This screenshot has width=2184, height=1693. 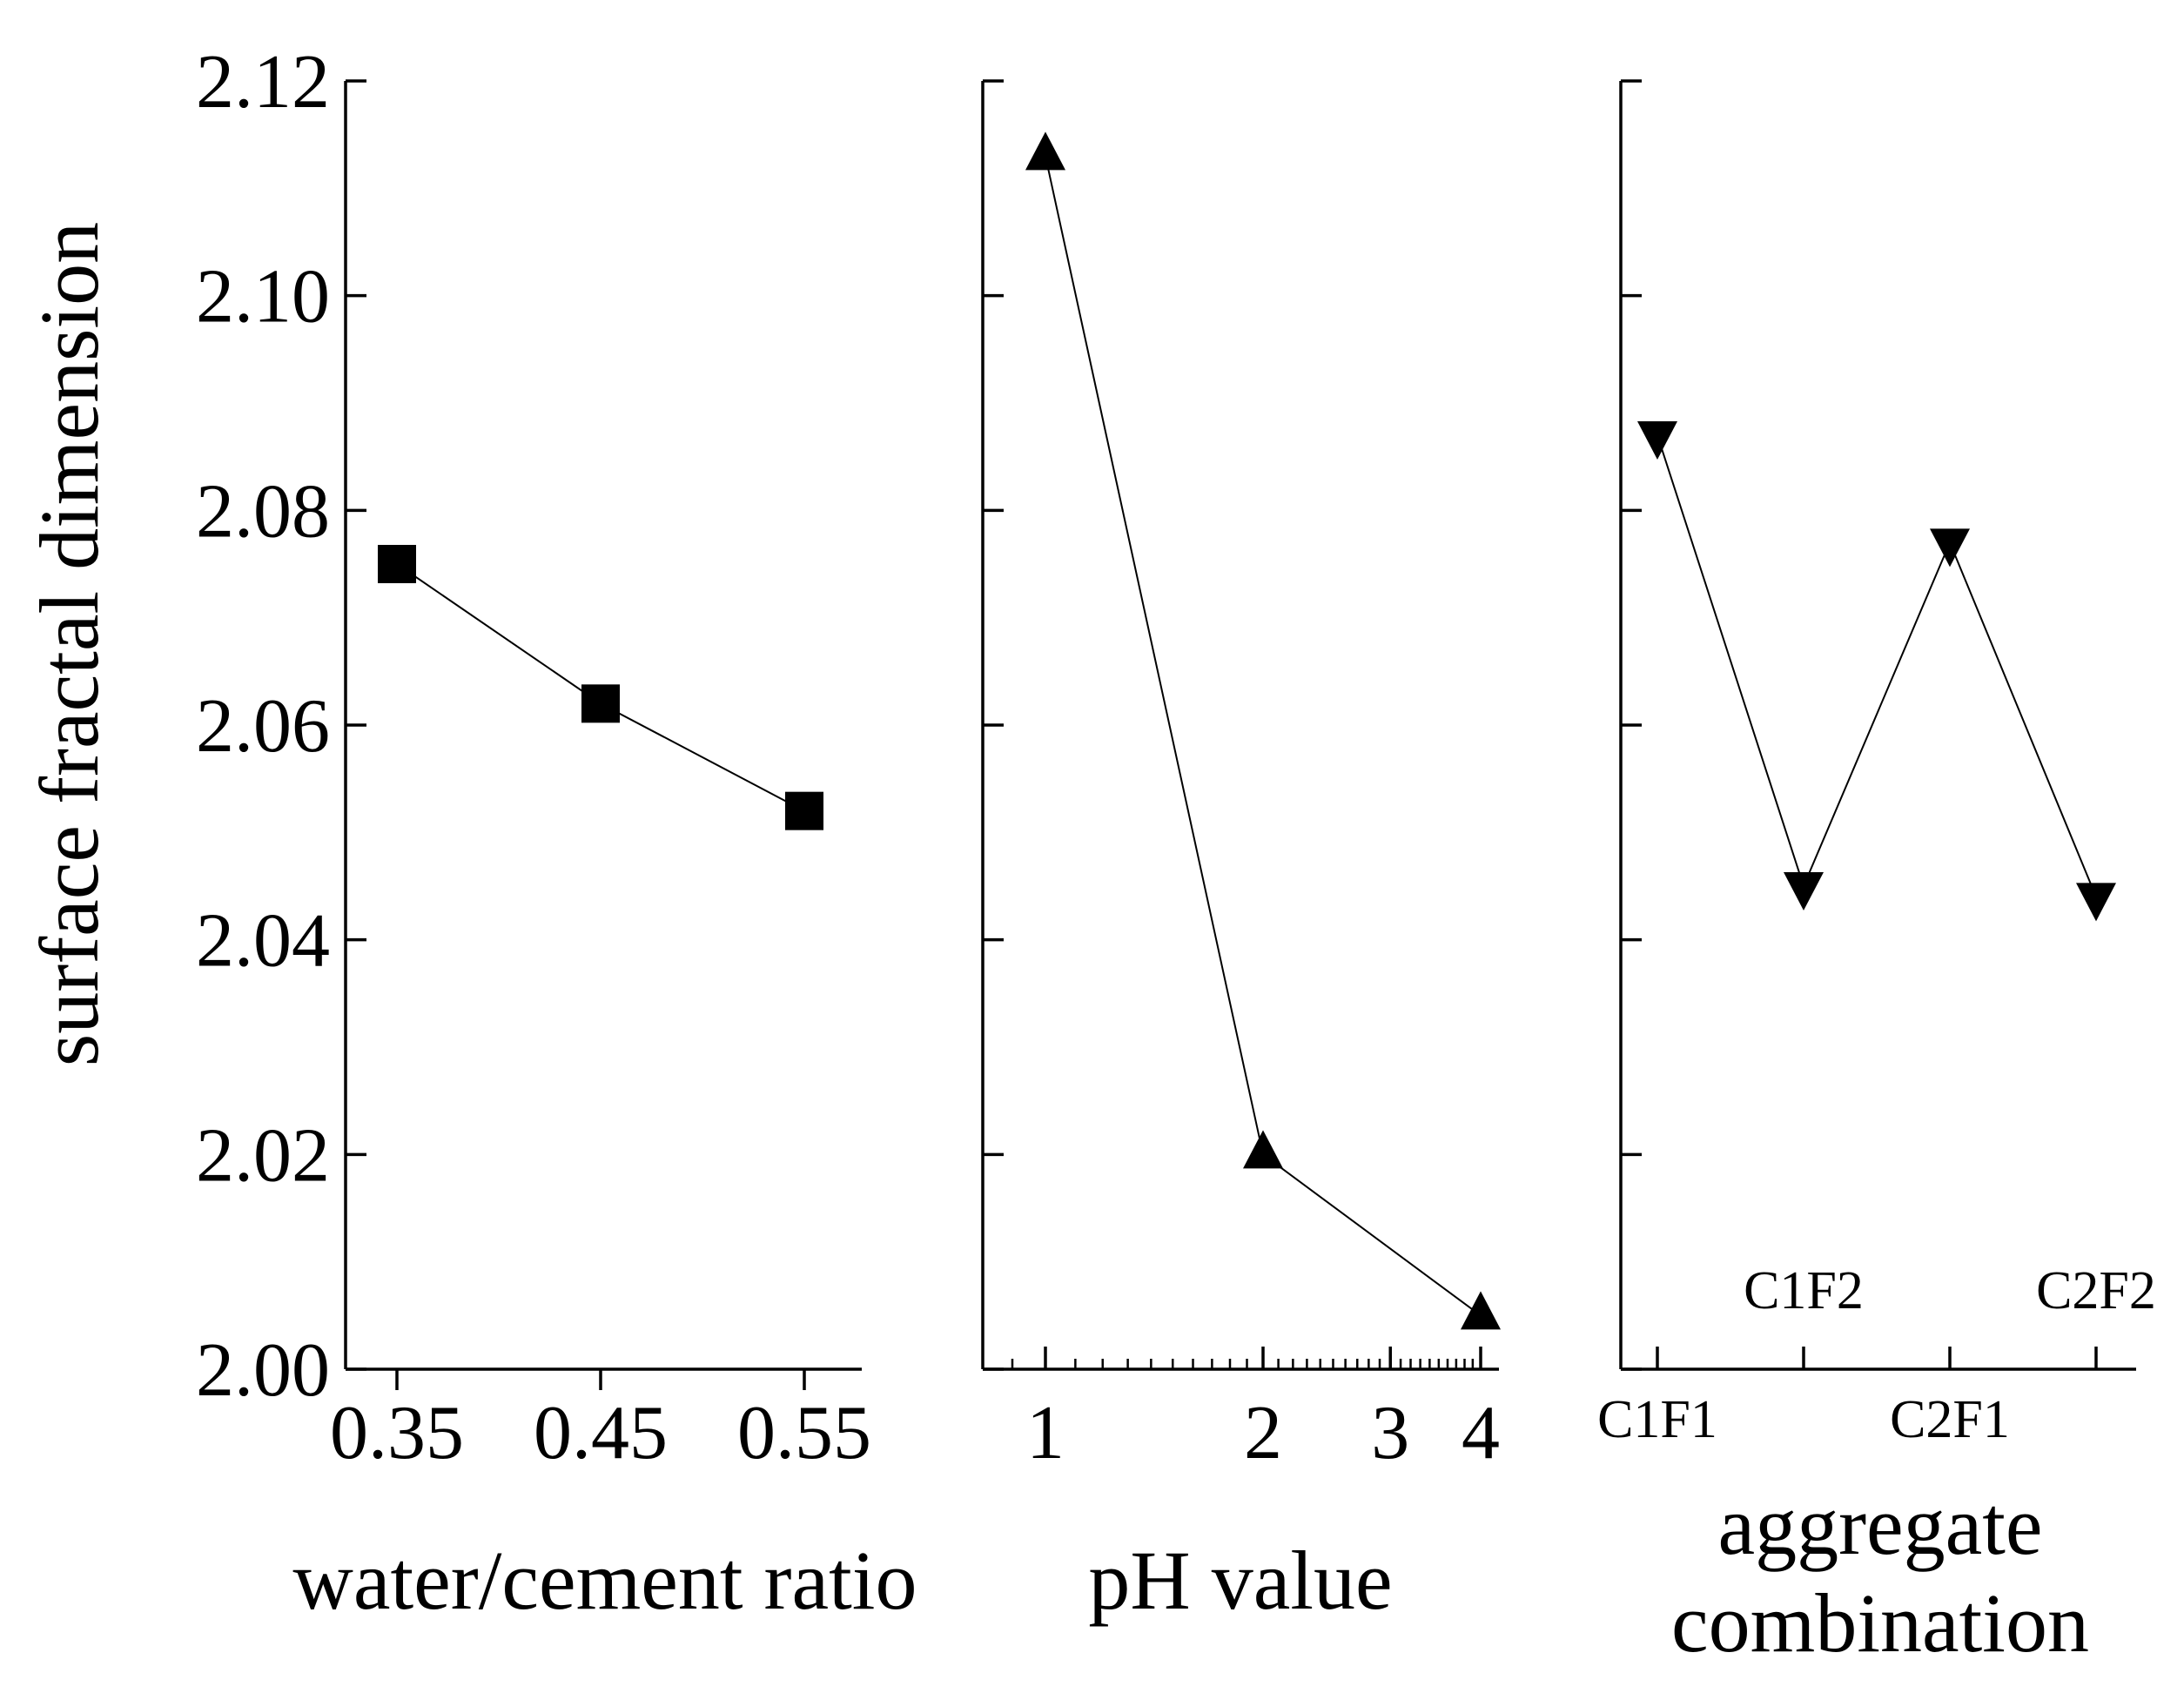 What do you see at coordinates (263, 297) in the screenshot?
I see `y-tick-label: 2.10` at bounding box center [263, 297].